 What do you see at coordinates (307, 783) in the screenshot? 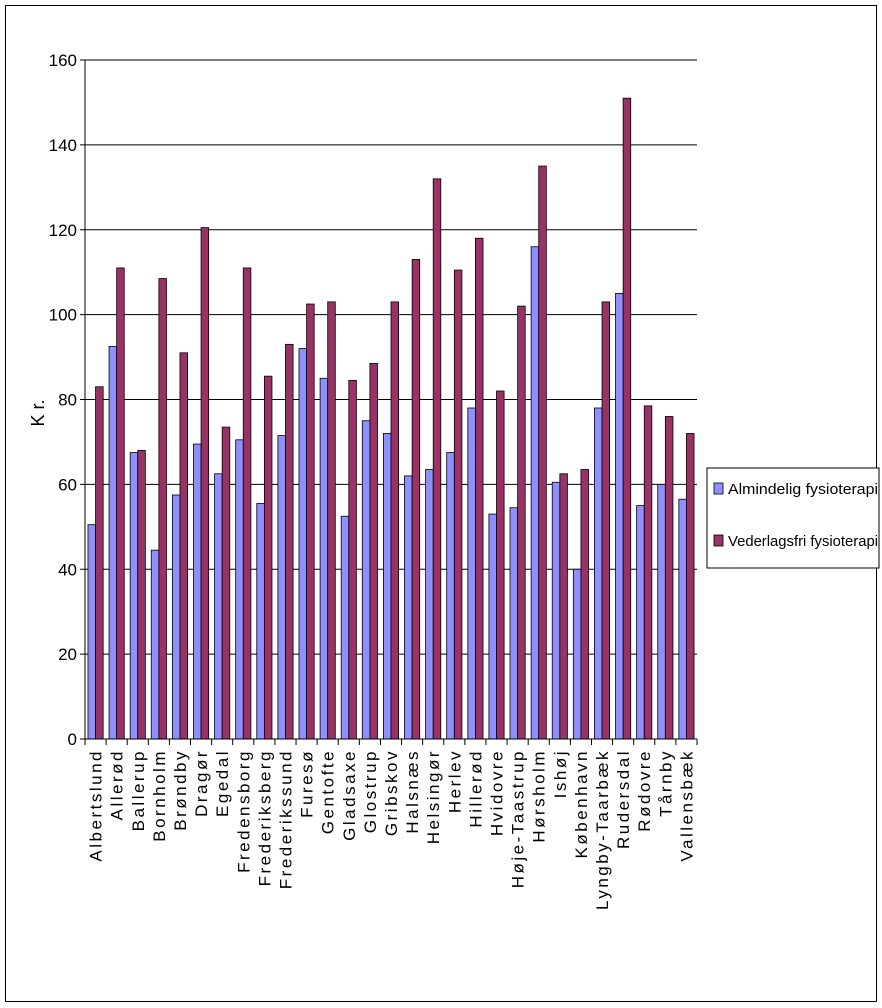
I see `x-tick-label: Furesø` at bounding box center [307, 783].